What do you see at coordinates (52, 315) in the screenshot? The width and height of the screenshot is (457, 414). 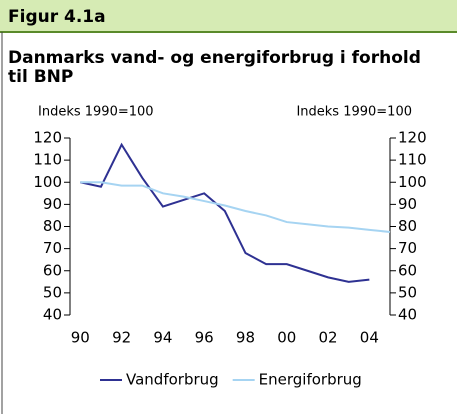 I see `y-tick-label: 40` at bounding box center [52, 315].